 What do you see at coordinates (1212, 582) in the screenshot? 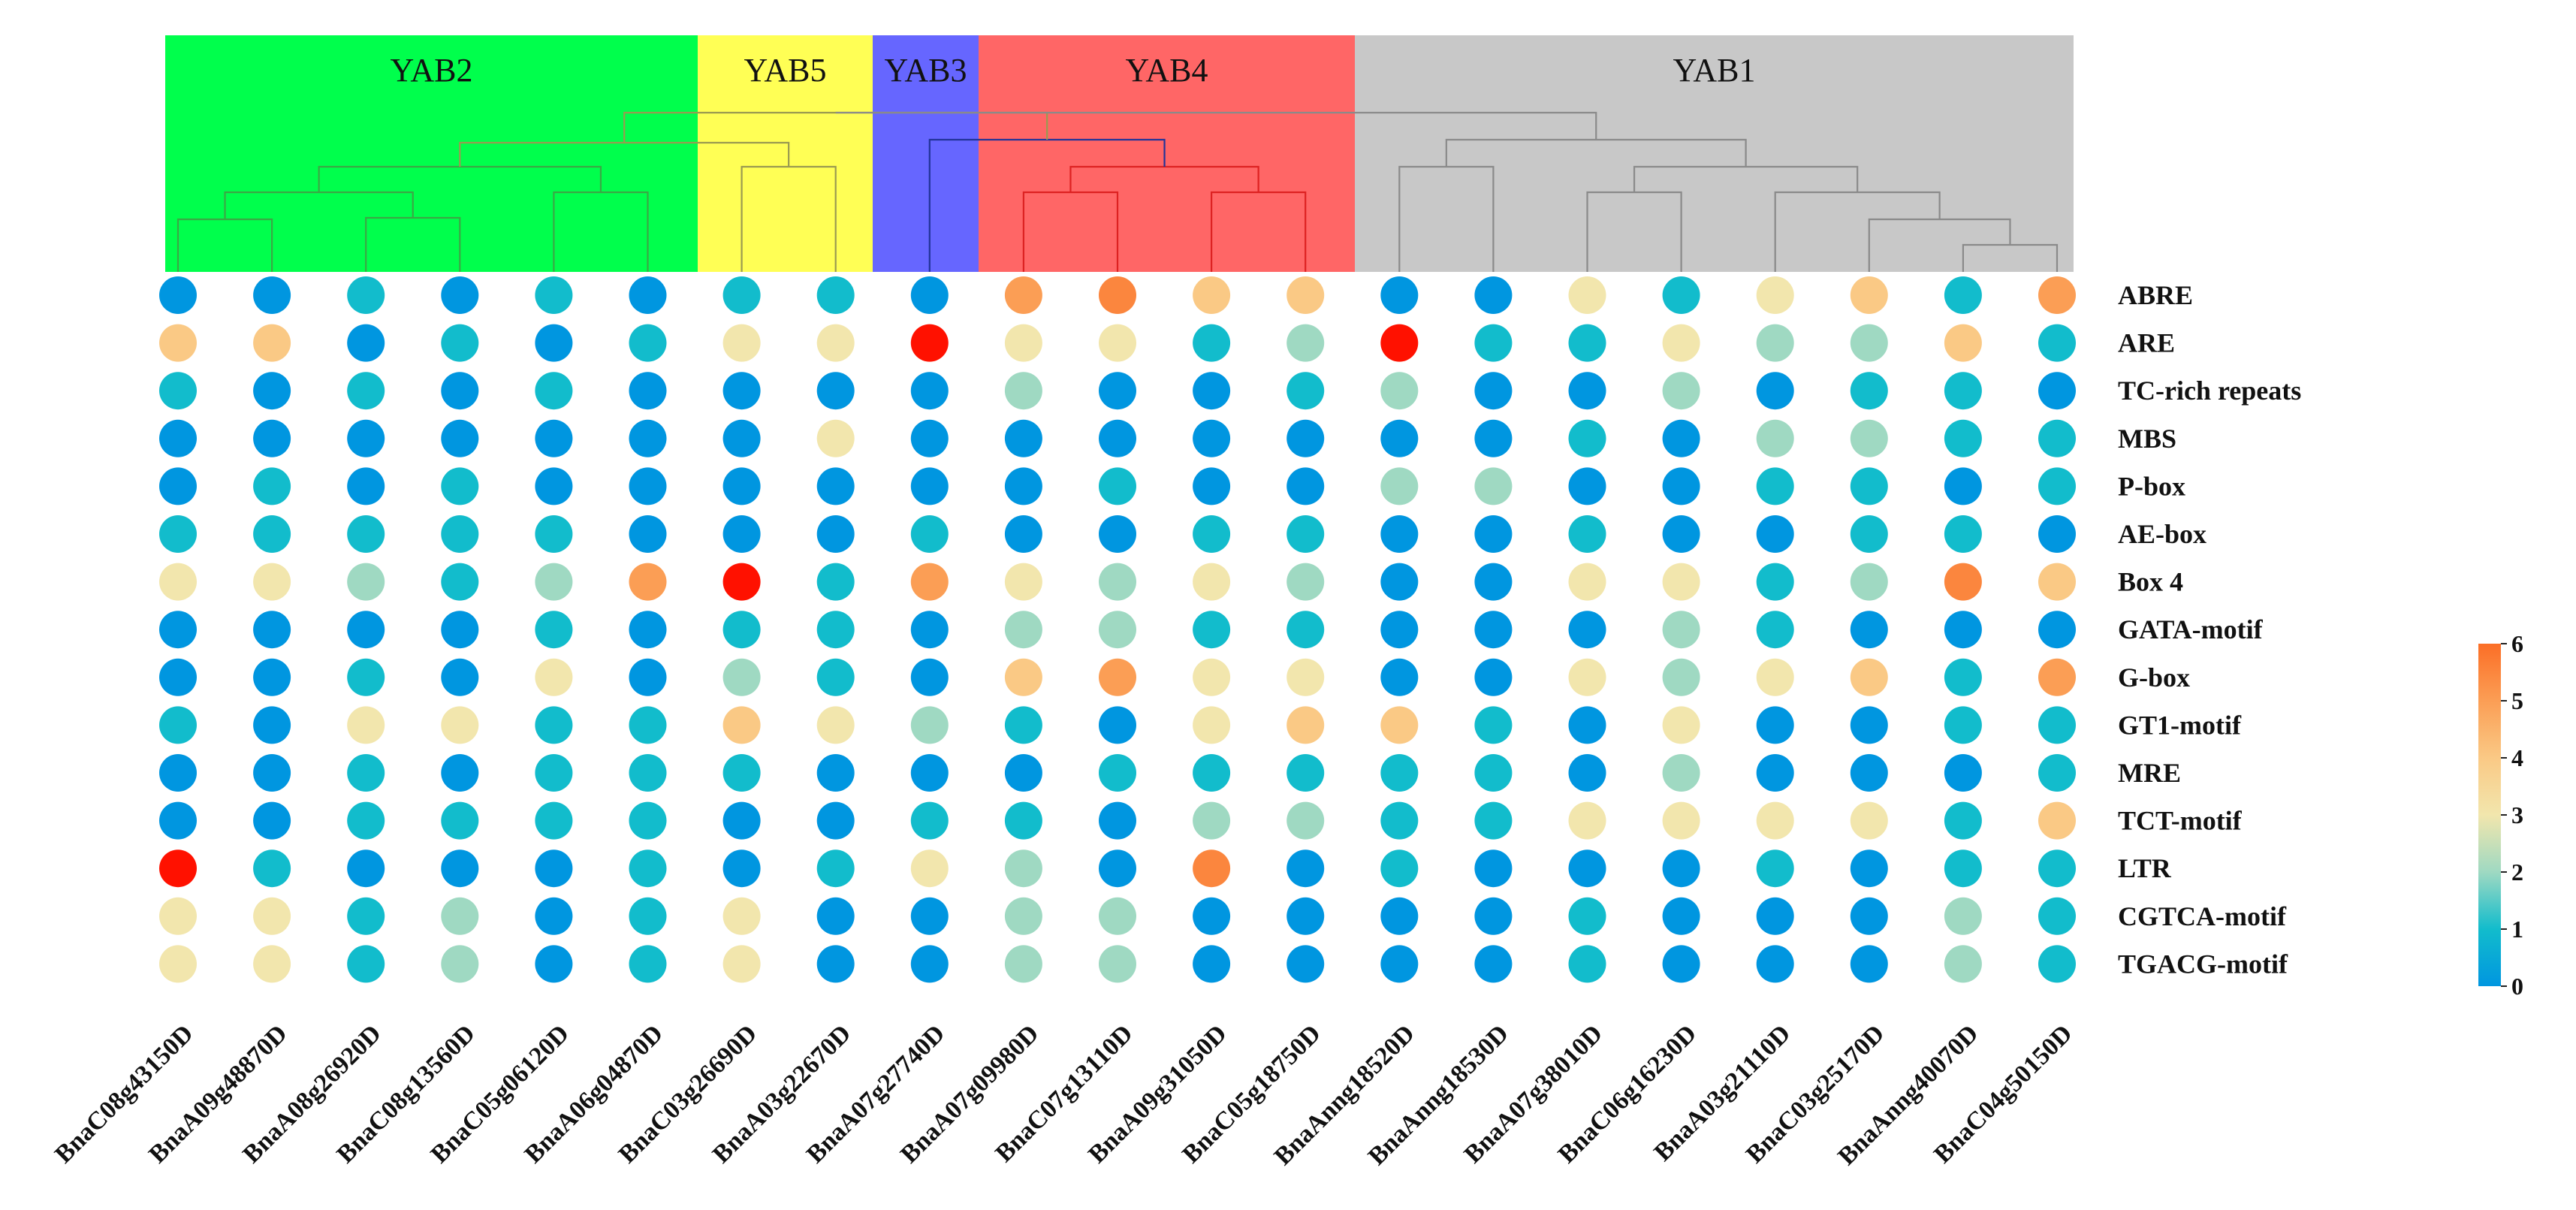
I see `cell-box-4-BnaA09g31050D` at bounding box center [1212, 582].